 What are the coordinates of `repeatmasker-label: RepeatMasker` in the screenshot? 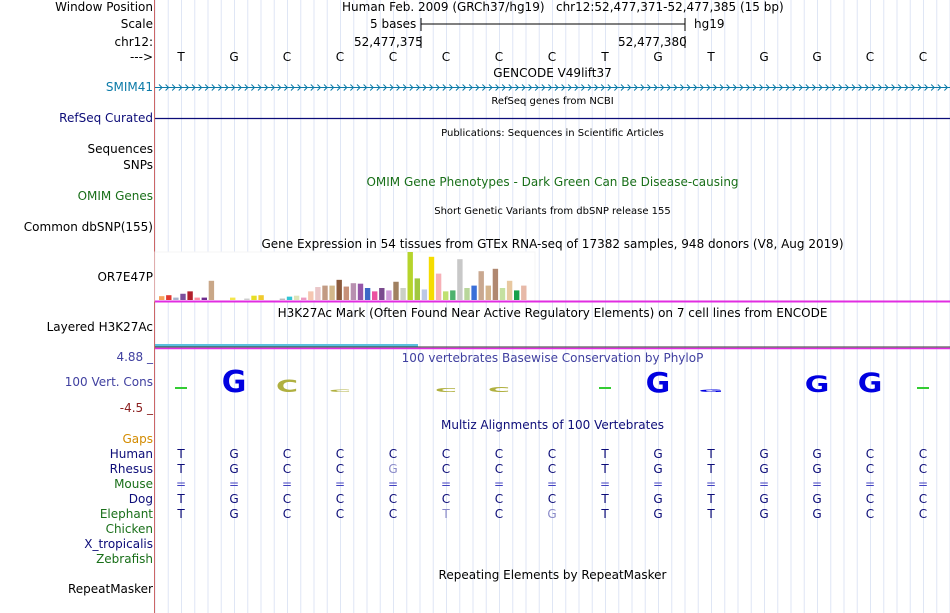 It's located at (110, 589).